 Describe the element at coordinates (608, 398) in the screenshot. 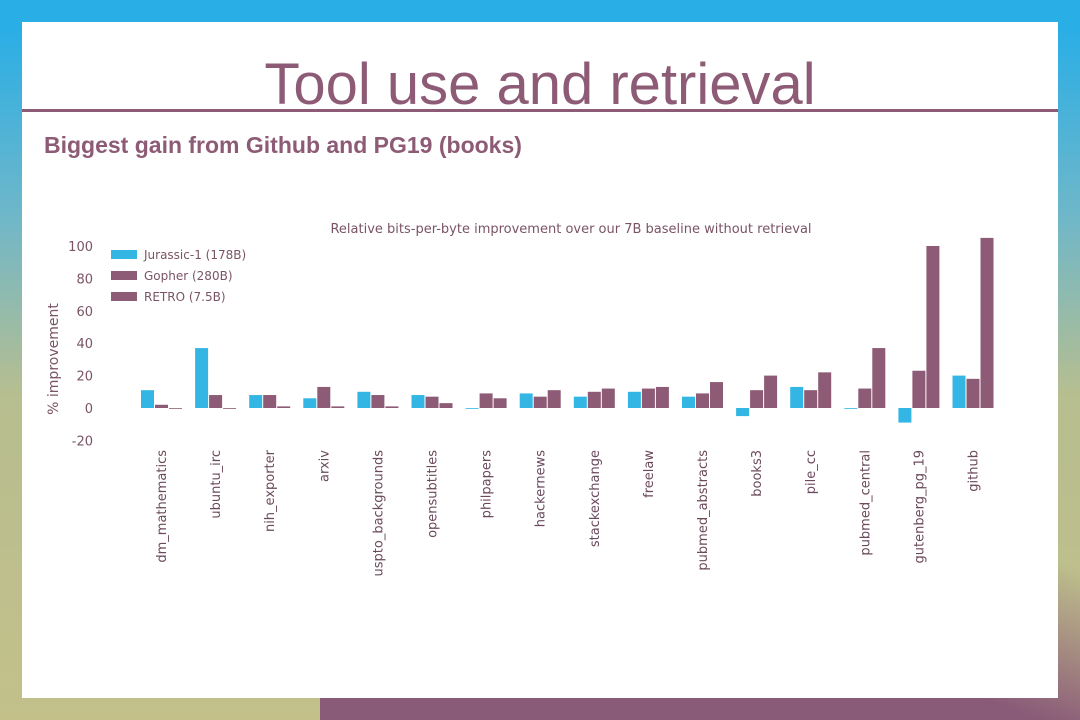

I see `bar-stackexchange-retro` at that location.